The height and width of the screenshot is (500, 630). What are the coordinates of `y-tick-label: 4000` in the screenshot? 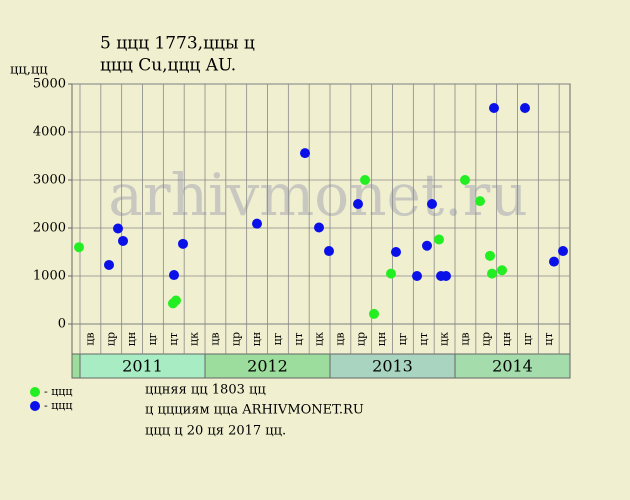 It's located at (49, 132).